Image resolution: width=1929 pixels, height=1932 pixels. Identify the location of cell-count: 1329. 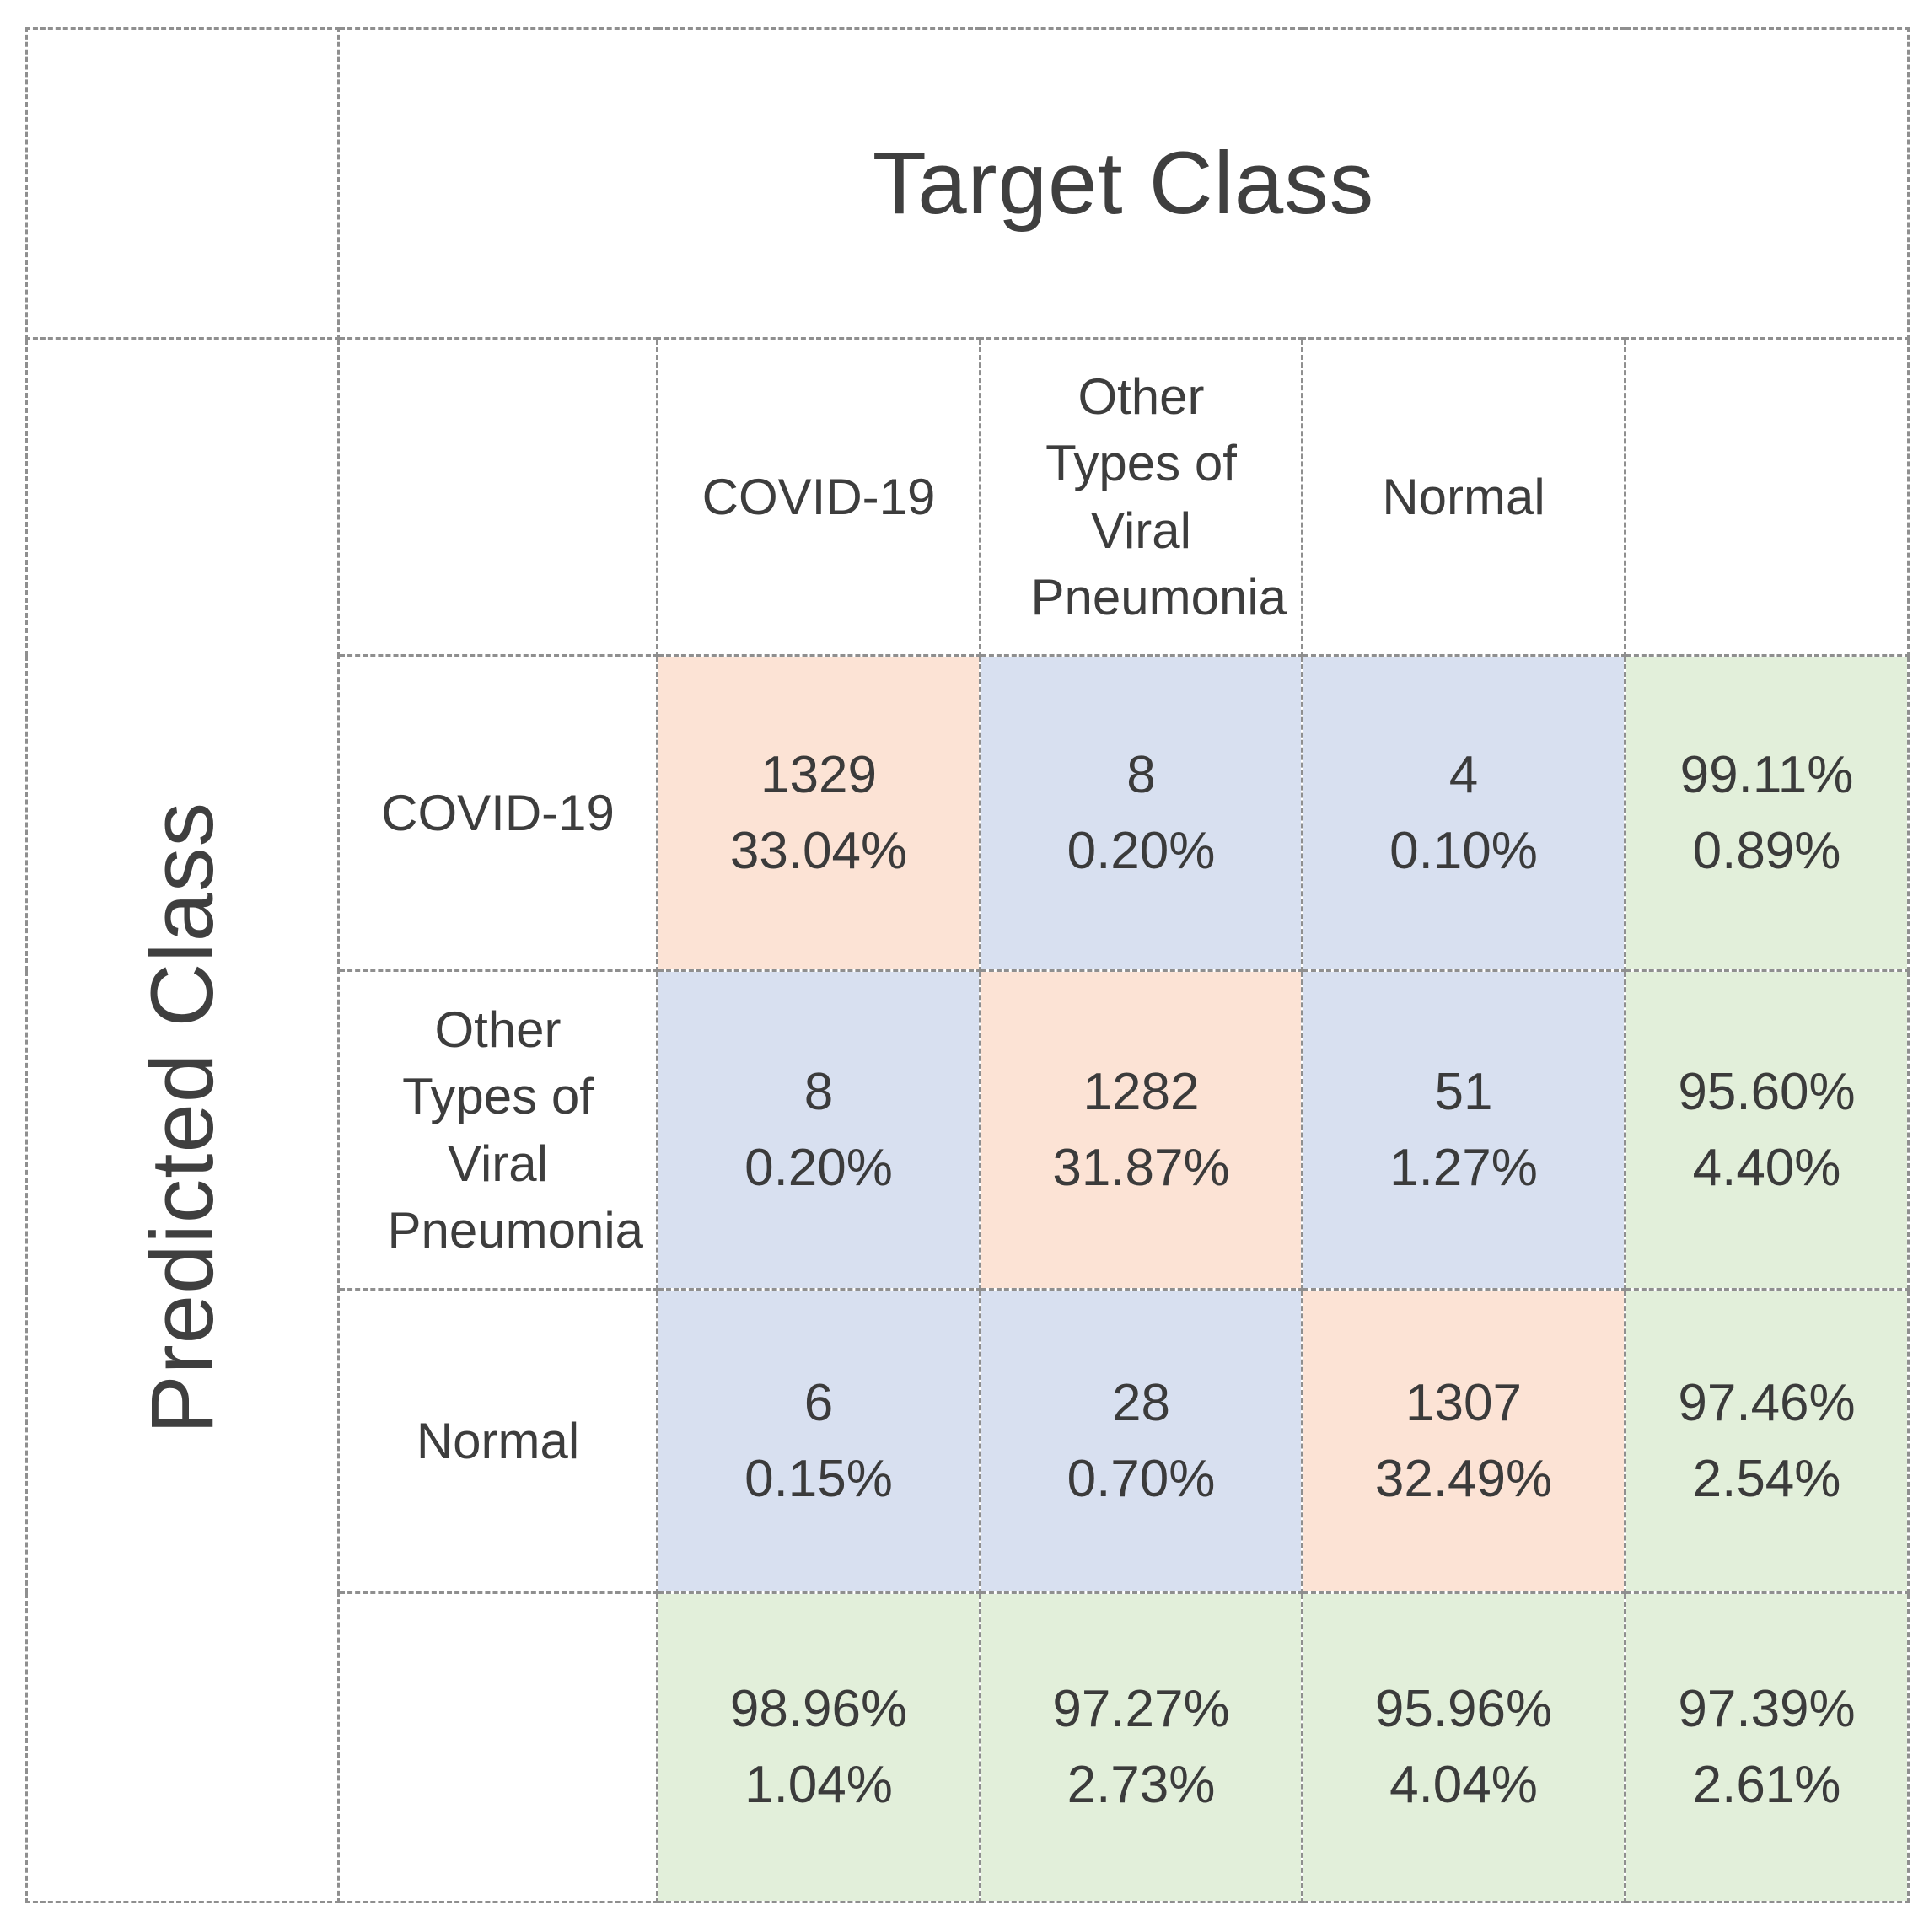
(818, 774).